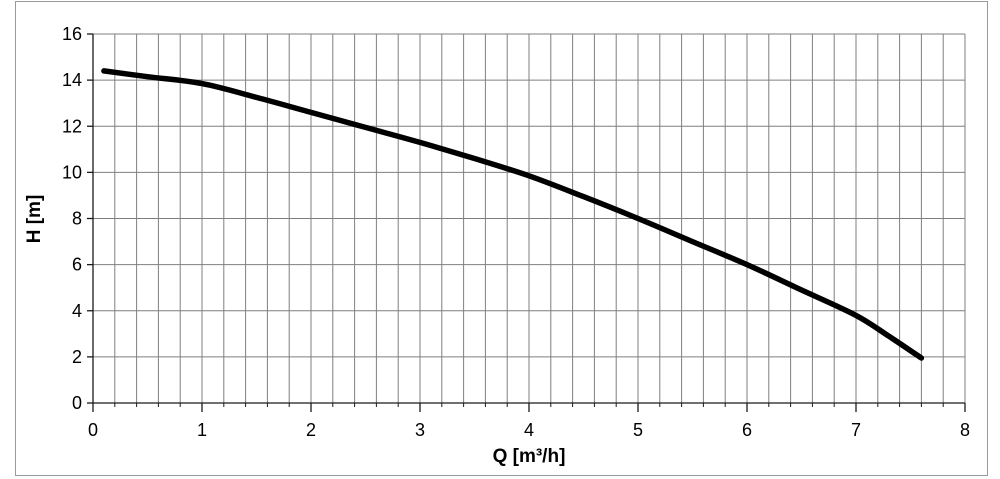  Describe the element at coordinates (311, 430) in the screenshot. I see `x-tick-label: 2` at that location.